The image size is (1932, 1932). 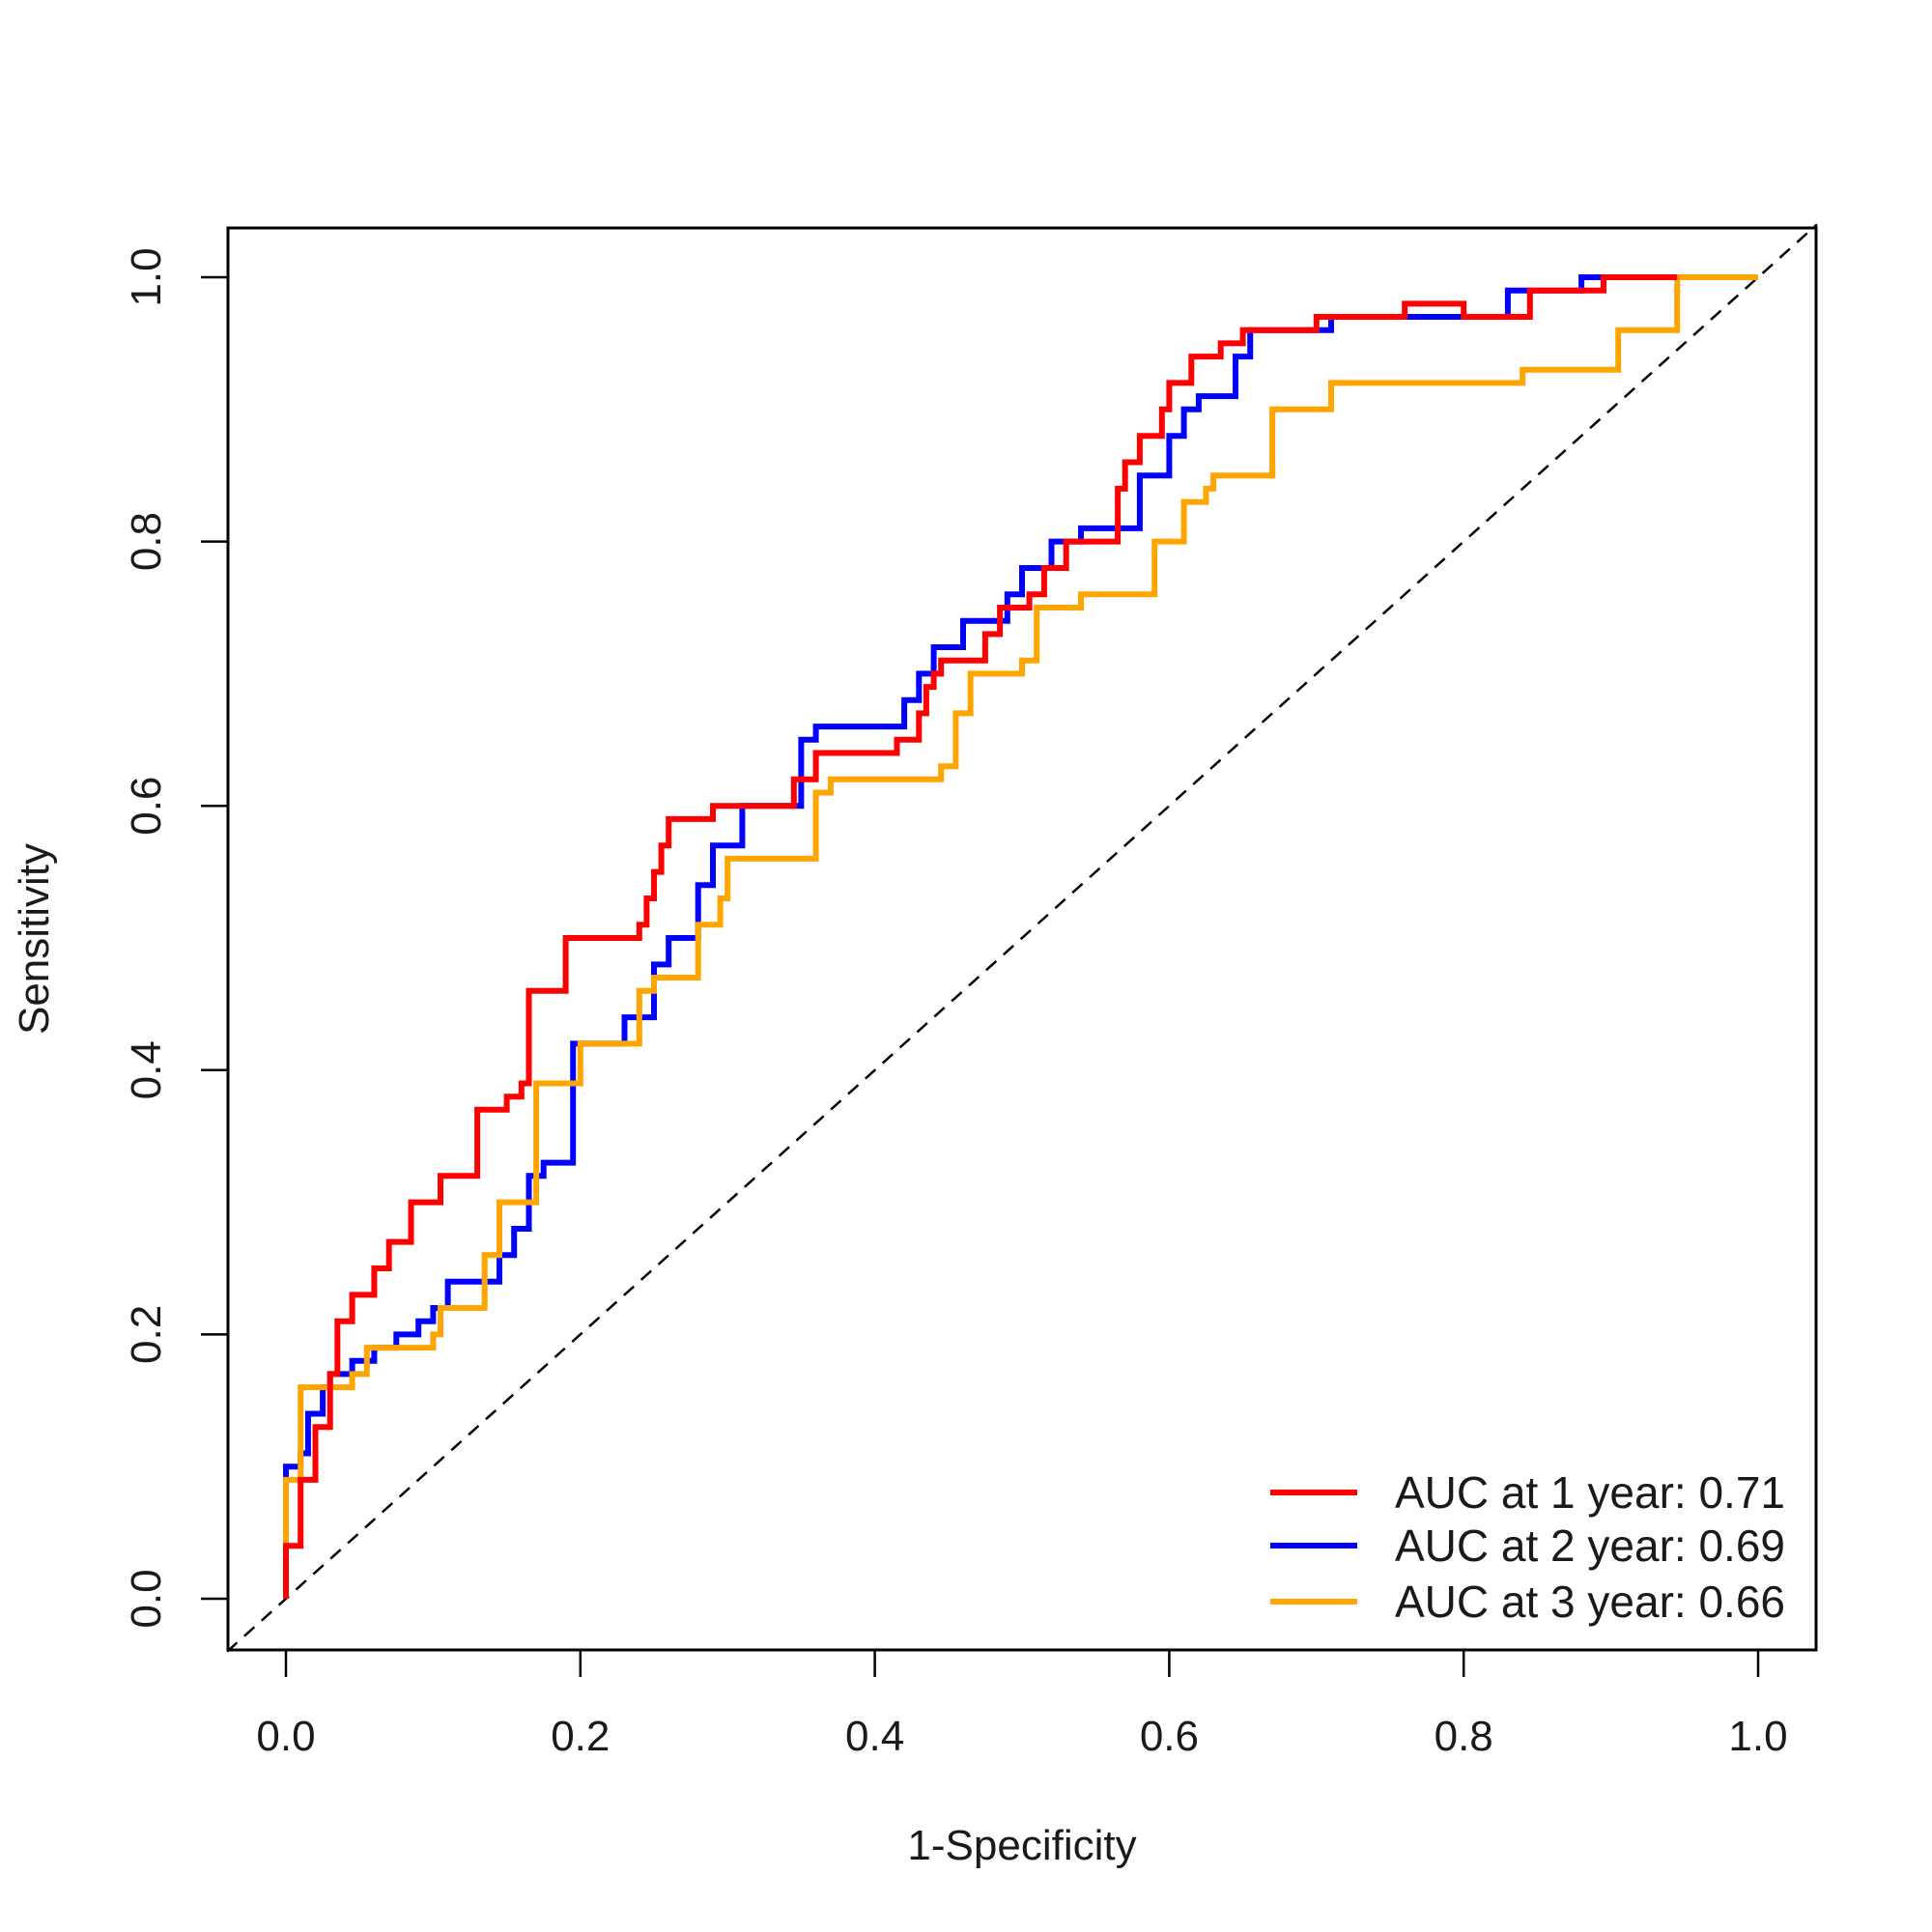 What do you see at coordinates (1464, 1736) in the screenshot?
I see `x-tick-label: 0.8` at bounding box center [1464, 1736].